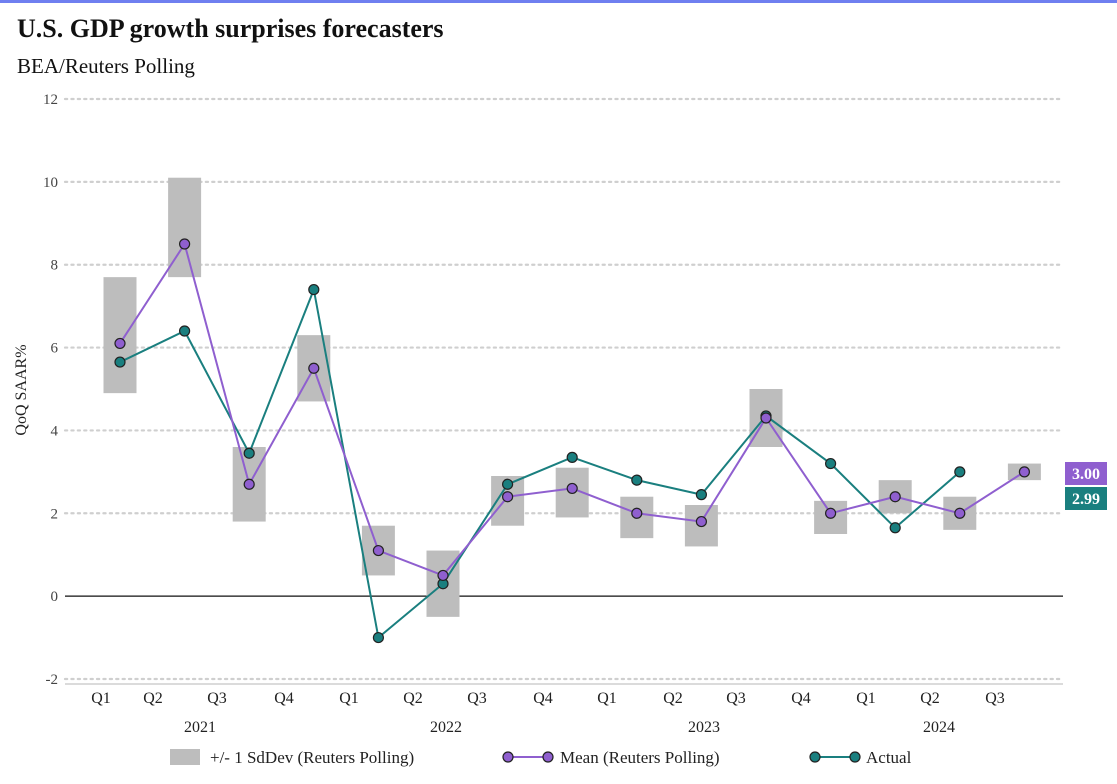 The image size is (1117, 784). I want to click on chart-title: U.S. GDP growth surprises forecasters, so click(230, 28).